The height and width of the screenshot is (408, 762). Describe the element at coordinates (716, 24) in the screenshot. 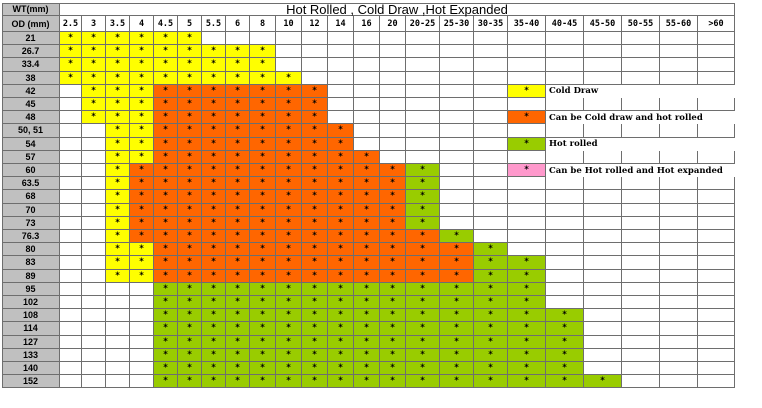

I see `column-header: >60` at that location.